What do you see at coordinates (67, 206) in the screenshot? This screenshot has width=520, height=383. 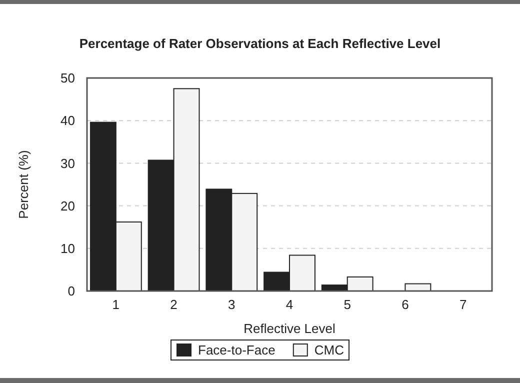 I see `y-tick-label: 20` at bounding box center [67, 206].